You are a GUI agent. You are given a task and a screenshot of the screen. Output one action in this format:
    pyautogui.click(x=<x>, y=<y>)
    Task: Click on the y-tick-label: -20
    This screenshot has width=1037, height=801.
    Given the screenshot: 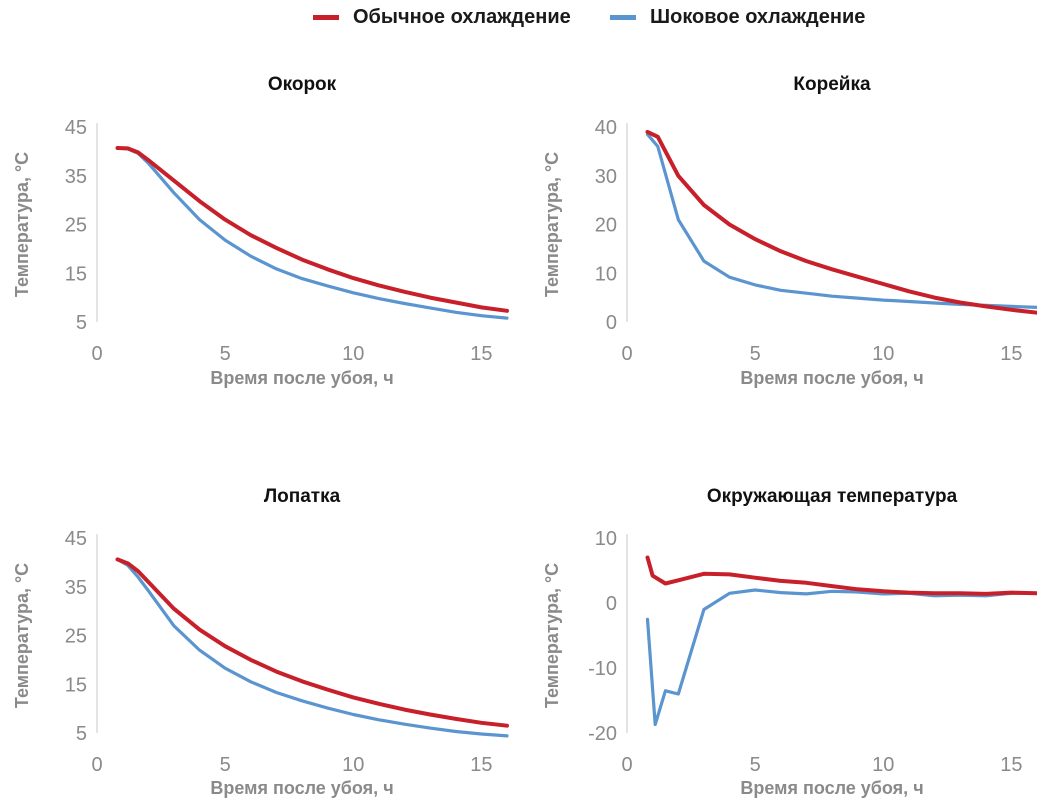 What is the action you would take?
    pyautogui.click(x=602, y=734)
    